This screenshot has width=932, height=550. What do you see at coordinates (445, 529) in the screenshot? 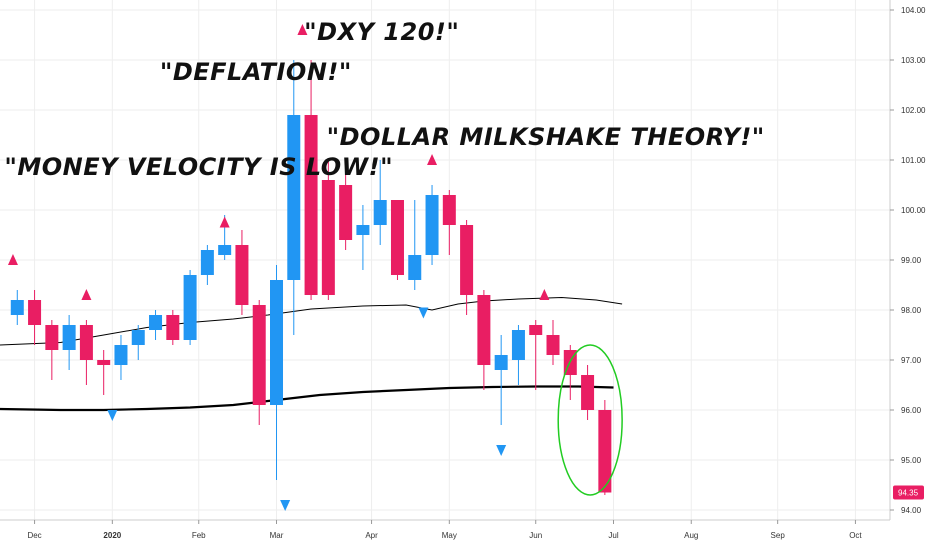
I see `time-axis: Dec 2020 Feb Mar Apr May Jun Jul Aug Sep Oct` at bounding box center [445, 529].